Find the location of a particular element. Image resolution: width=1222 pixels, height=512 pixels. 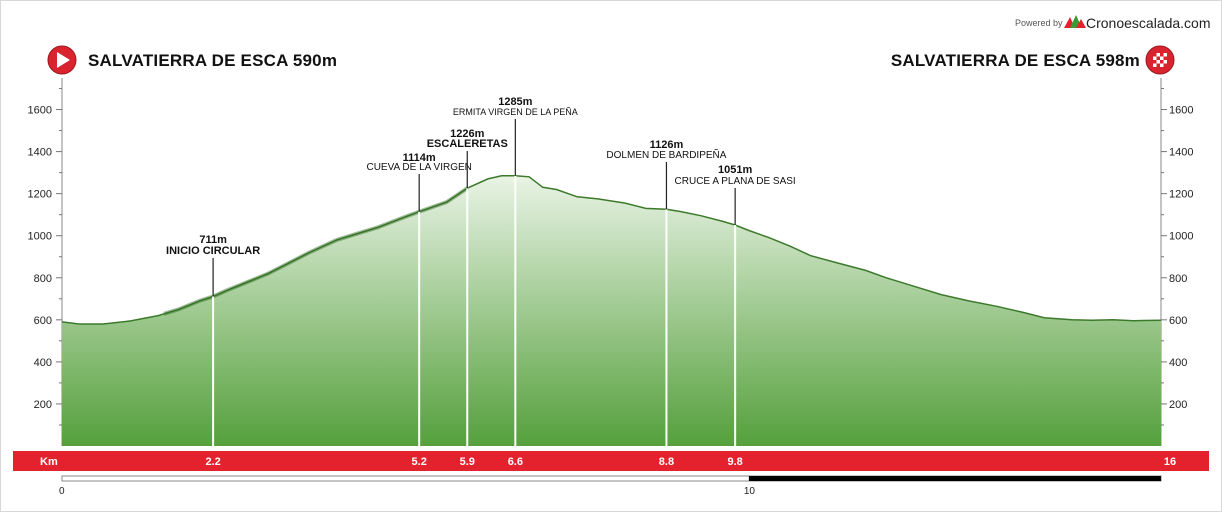

waypoint-km-label: 2.2 is located at coordinates (212, 462).